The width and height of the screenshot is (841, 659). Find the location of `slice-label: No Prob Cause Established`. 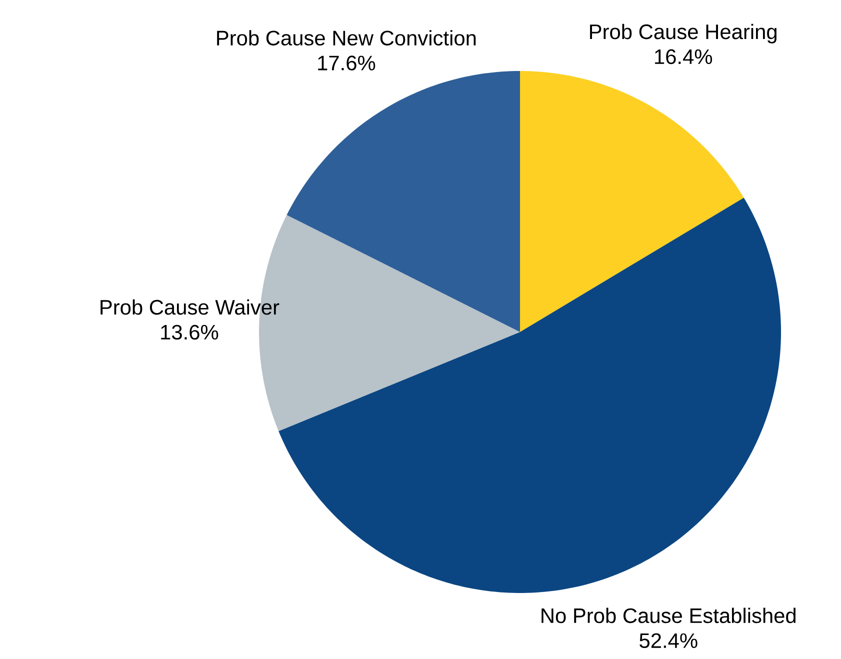

slice-label: No Prob Cause Established is located at coordinates (669, 616).